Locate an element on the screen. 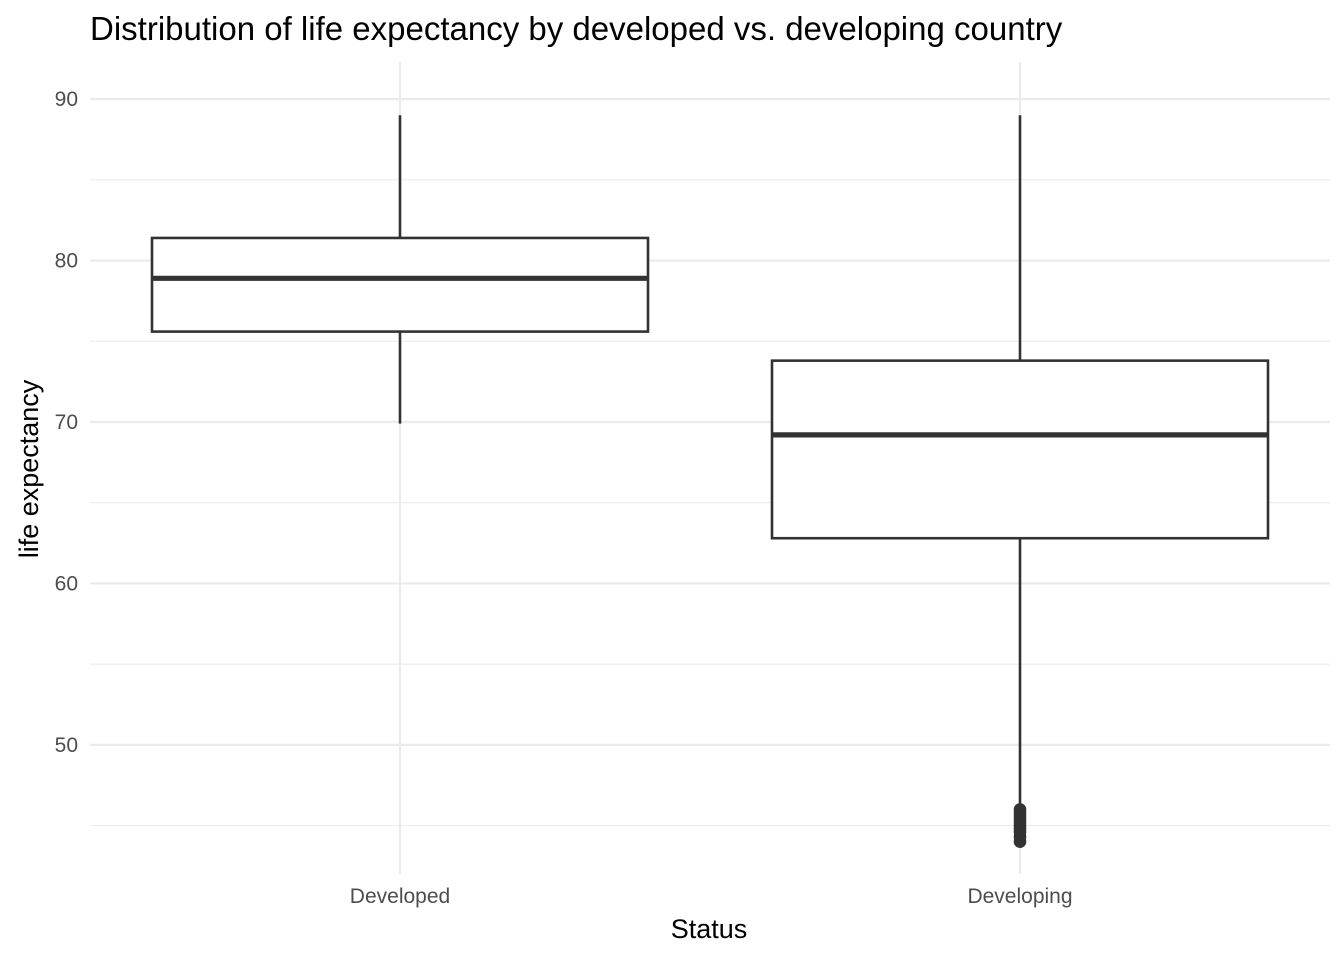  y-tick-label: 60 is located at coordinates (66, 583).